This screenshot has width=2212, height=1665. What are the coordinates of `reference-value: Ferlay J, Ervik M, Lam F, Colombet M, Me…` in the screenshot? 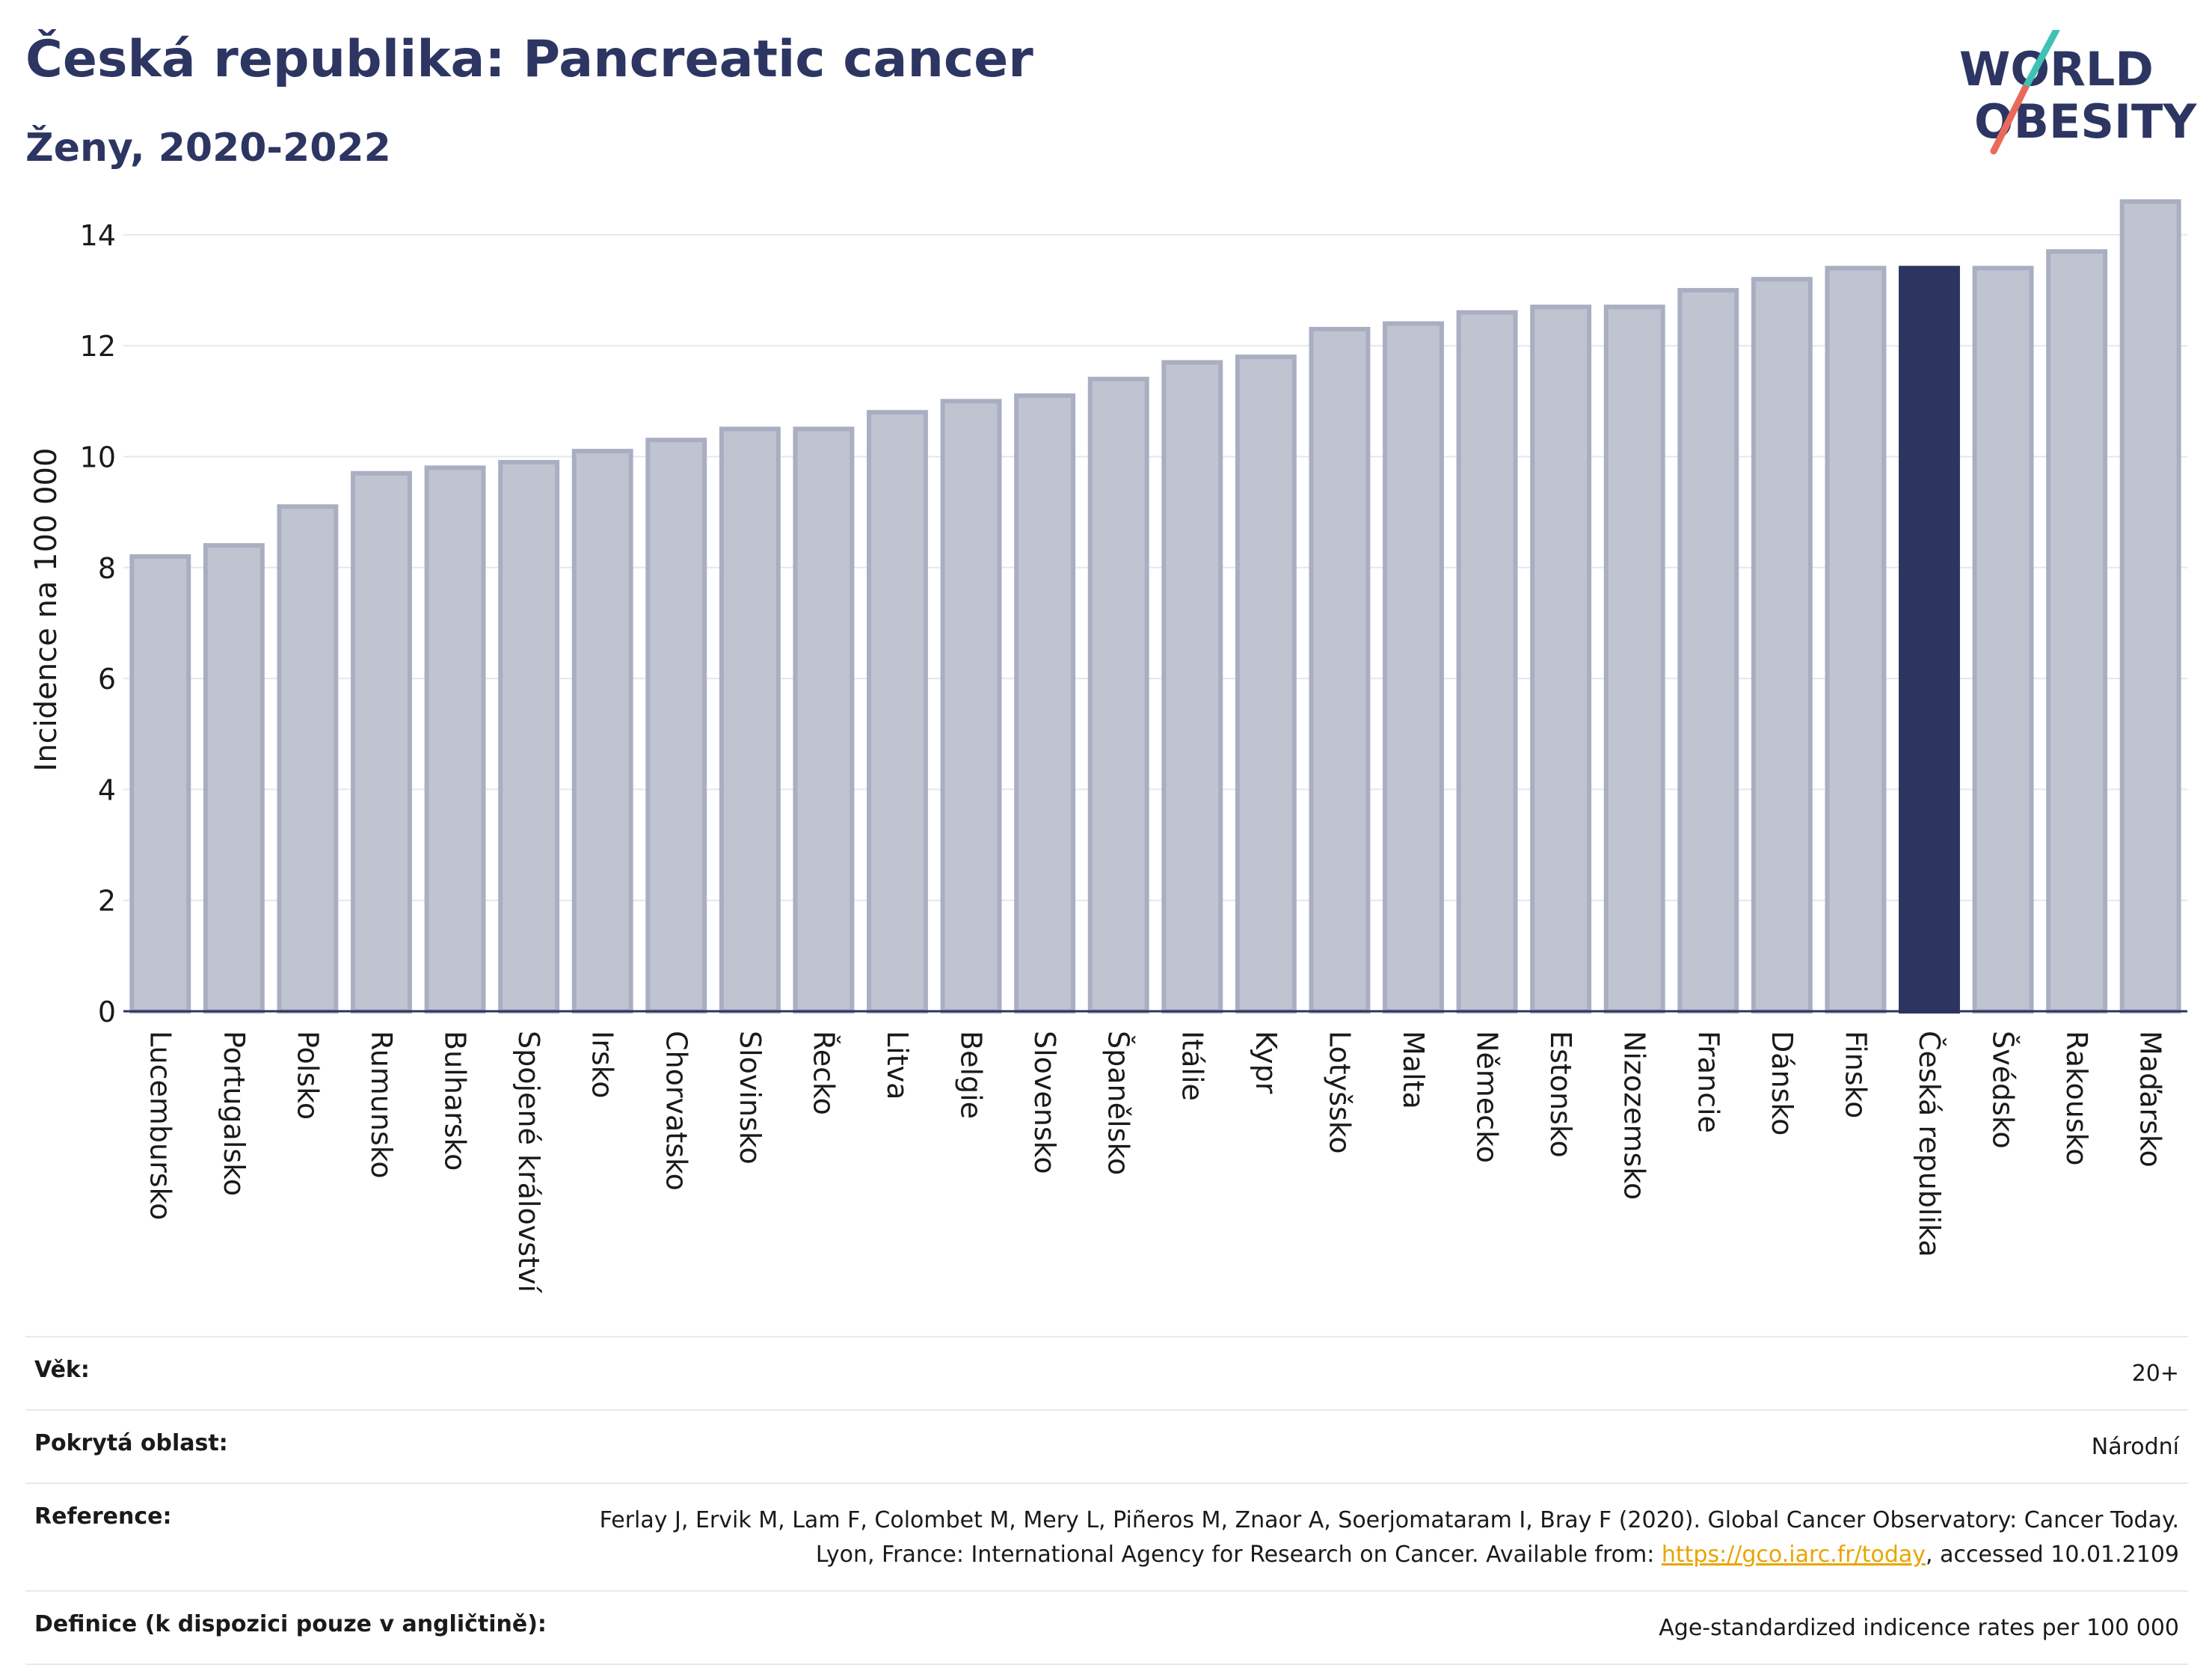 It's located at (1356, 1537).